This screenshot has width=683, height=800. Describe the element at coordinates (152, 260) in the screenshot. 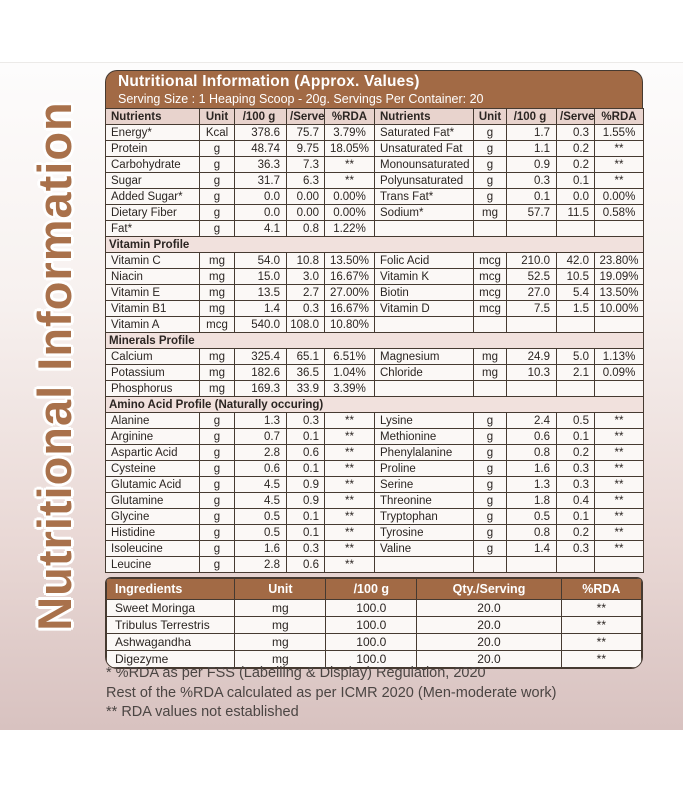

I see `cell: Vitamin C` at that location.